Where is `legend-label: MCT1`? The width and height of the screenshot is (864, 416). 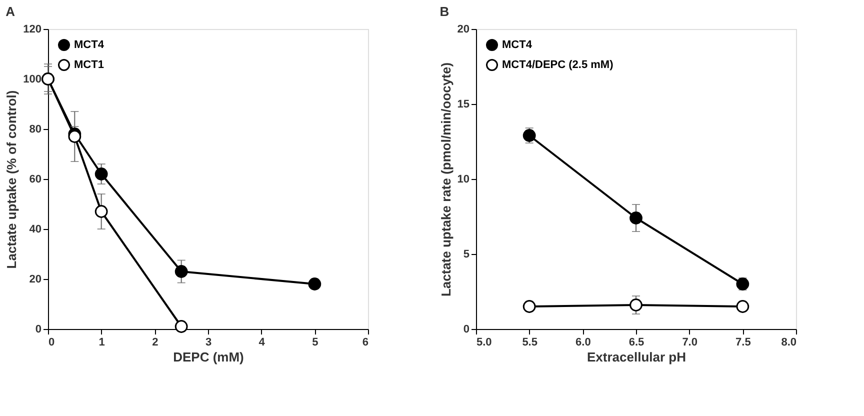 legend-label: MCT1 is located at coordinates (89, 65).